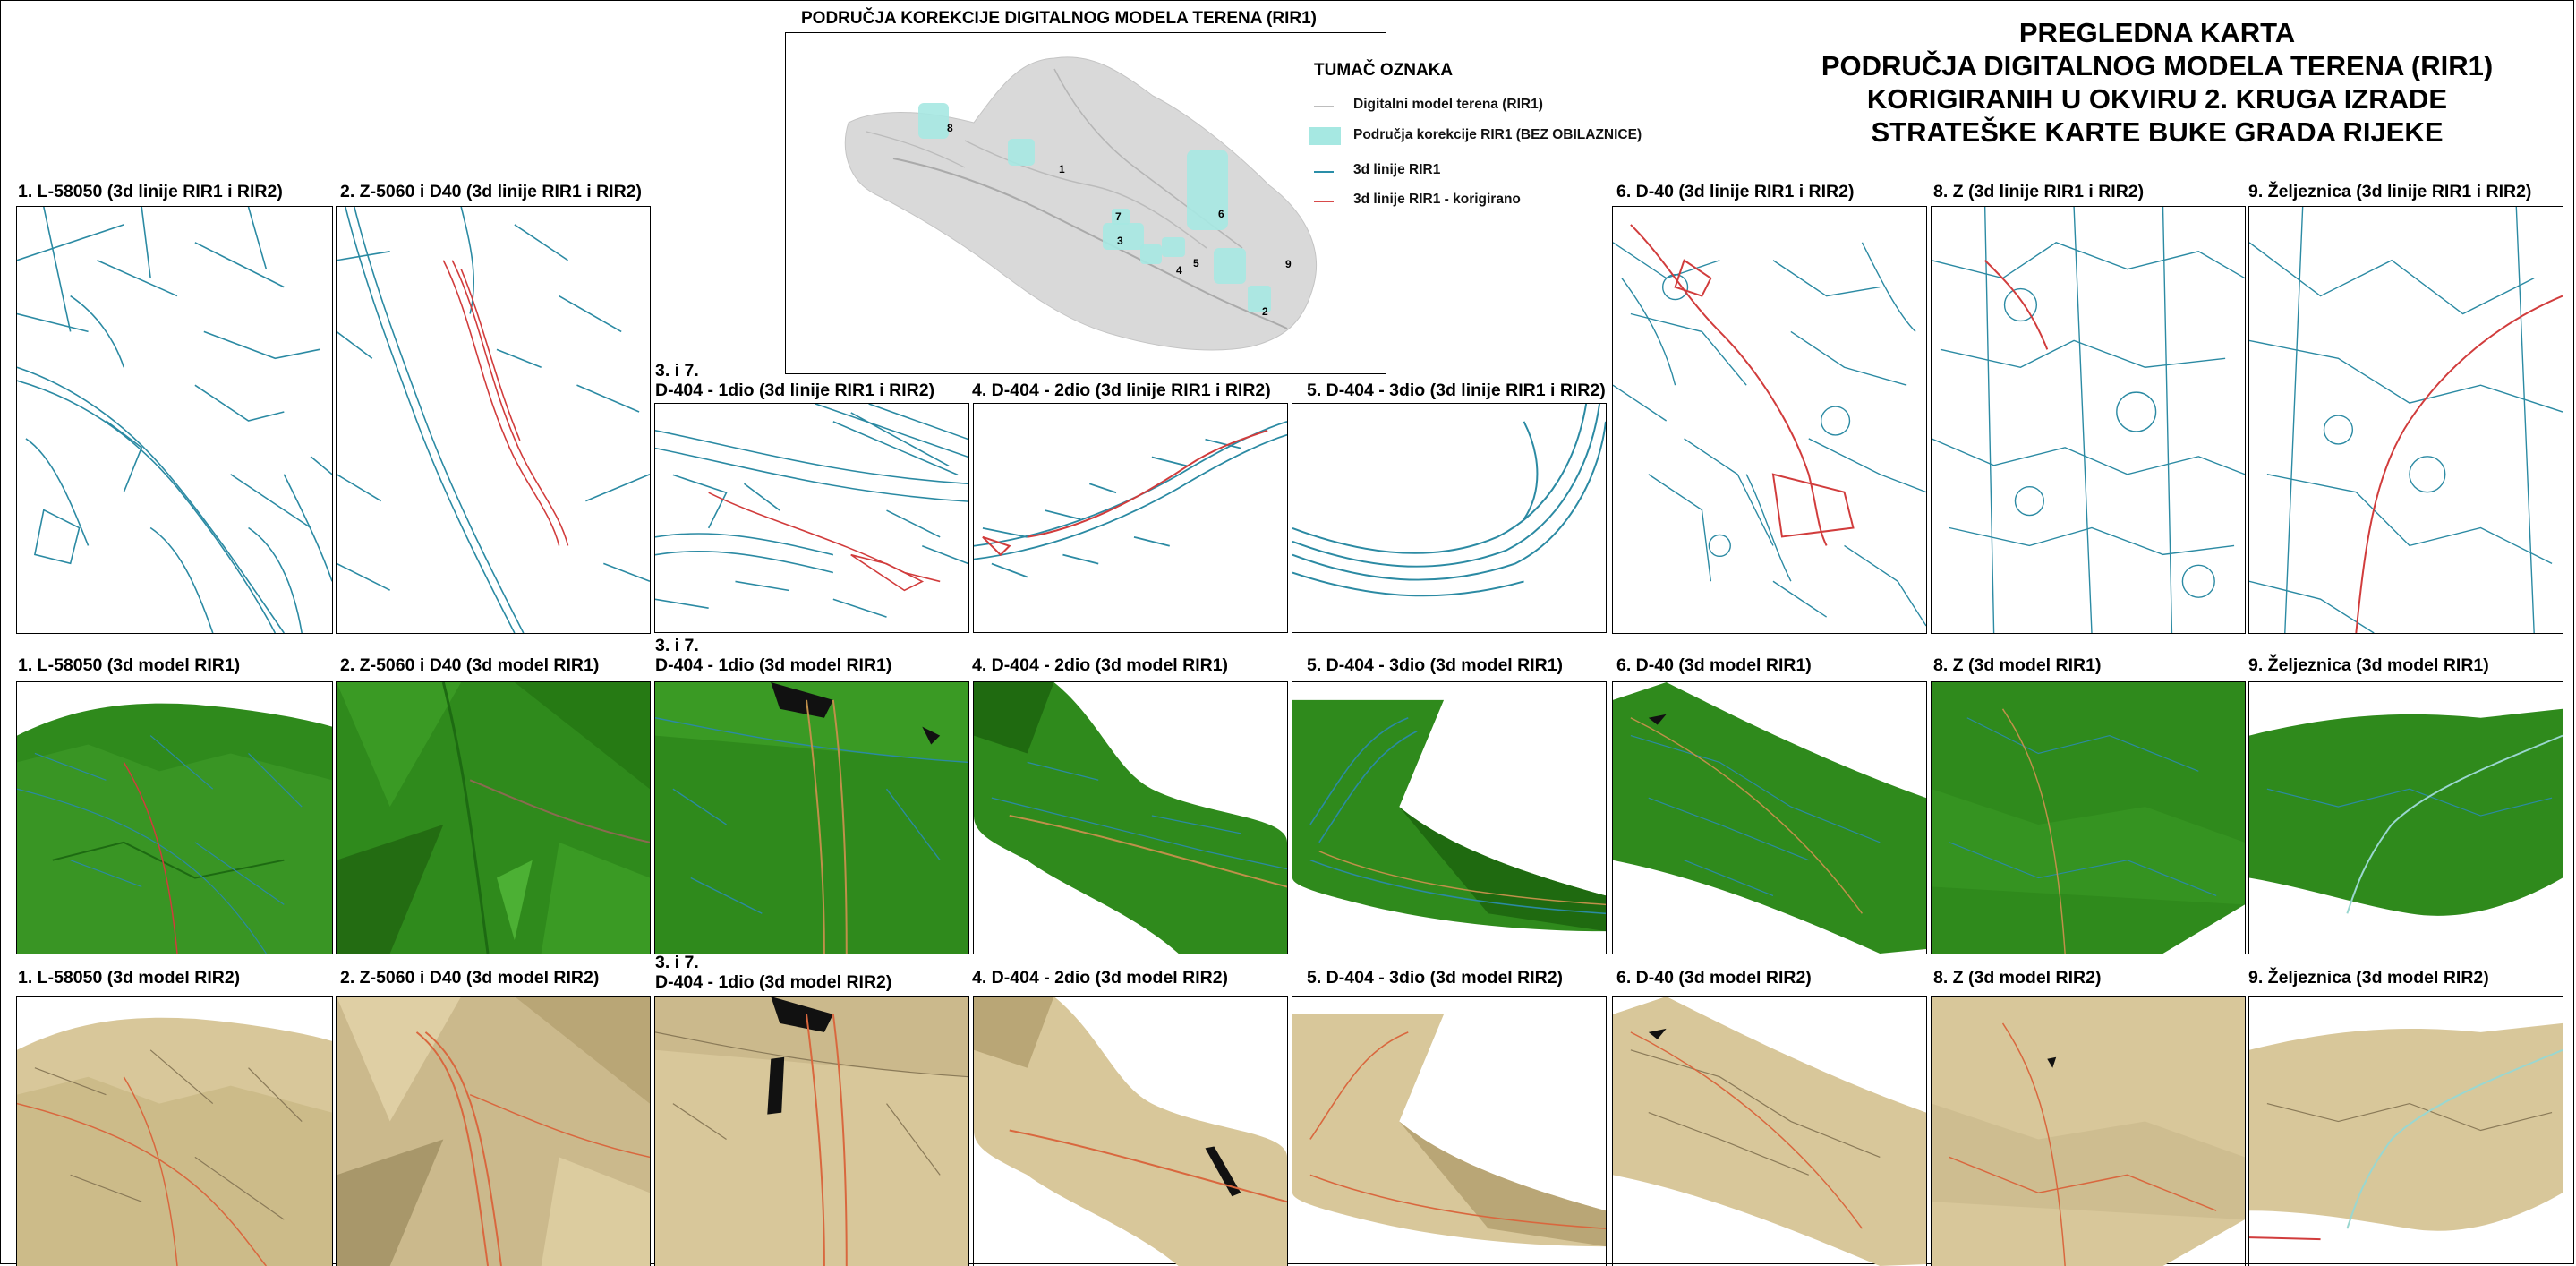  I want to click on panel-r3-4-tan-model, so click(1130, 1131).